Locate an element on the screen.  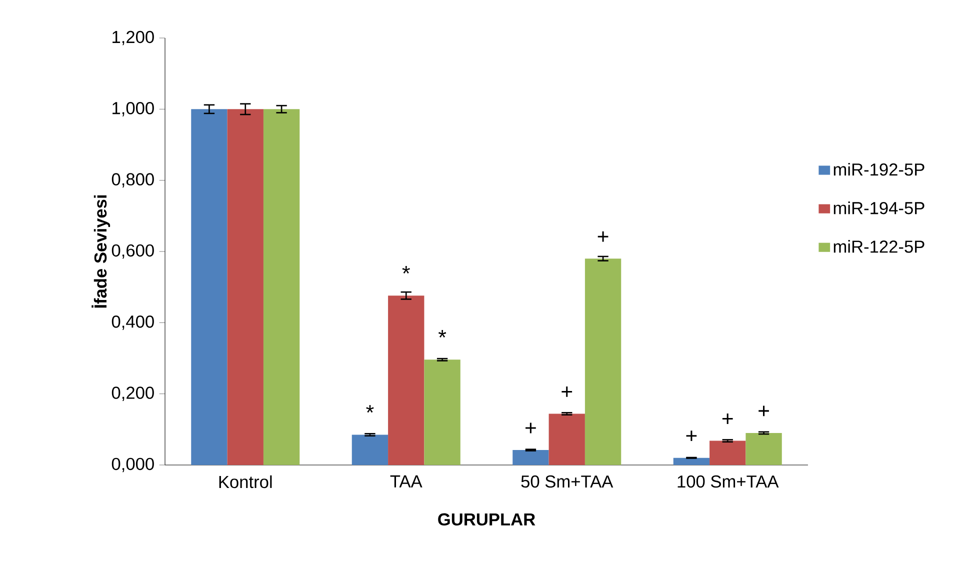
y-tick-label: 0,200 is located at coordinates (133, 393).